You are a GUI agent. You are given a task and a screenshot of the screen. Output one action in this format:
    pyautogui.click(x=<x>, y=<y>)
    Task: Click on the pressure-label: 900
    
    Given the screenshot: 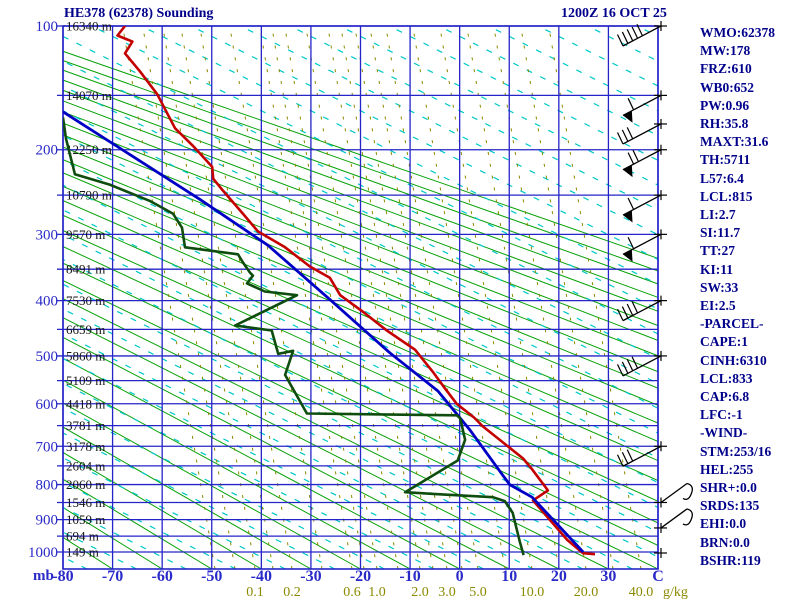 What is the action you would take?
    pyautogui.click(x=47, y=521)
    